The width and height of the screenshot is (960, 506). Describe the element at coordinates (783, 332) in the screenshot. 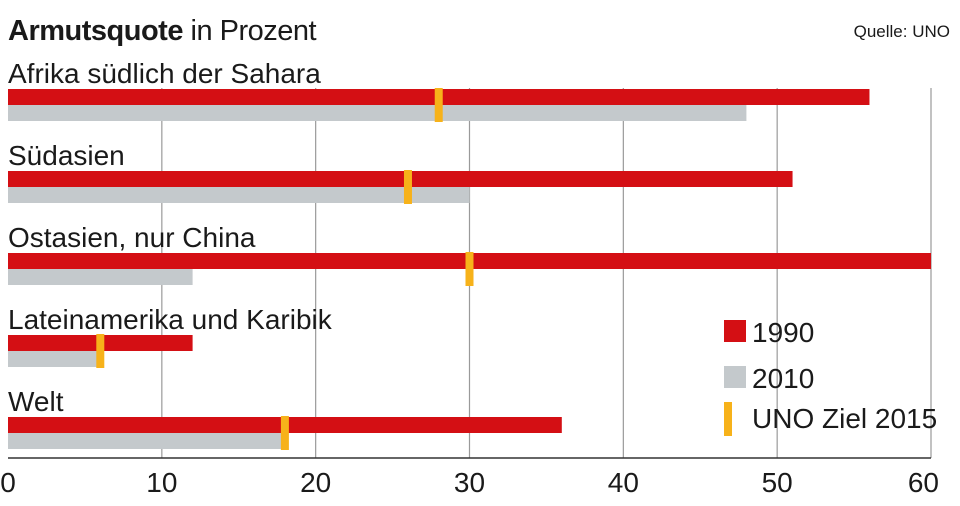

I see `legend-label: 1990` at that location.